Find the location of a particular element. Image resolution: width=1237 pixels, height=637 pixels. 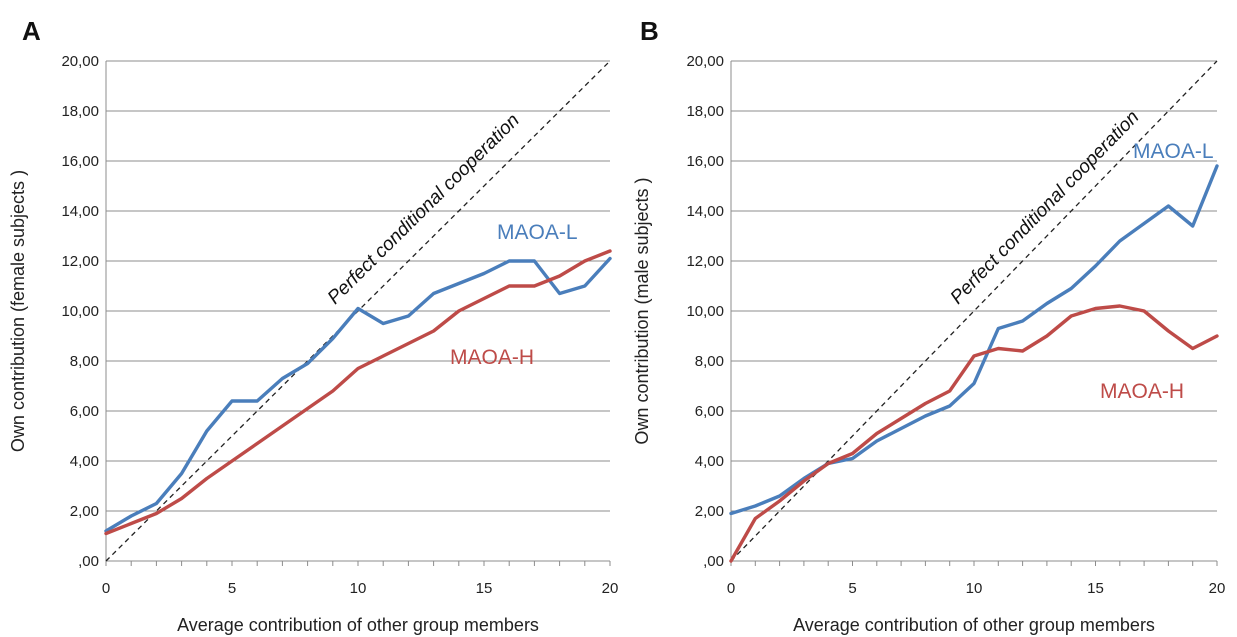

panel-letter: B is located at coordinates (649, 31).